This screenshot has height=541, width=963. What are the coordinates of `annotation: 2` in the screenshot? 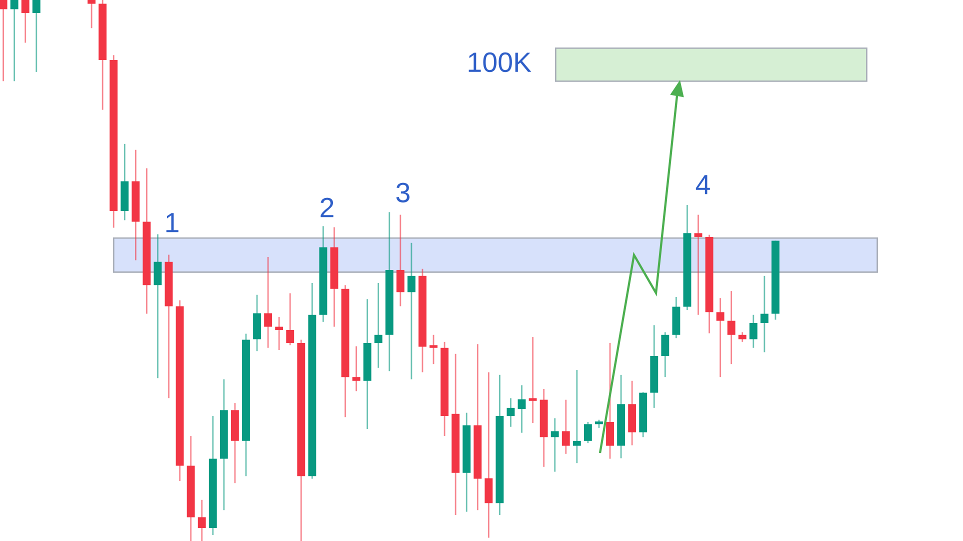 It's located at (327, 208).